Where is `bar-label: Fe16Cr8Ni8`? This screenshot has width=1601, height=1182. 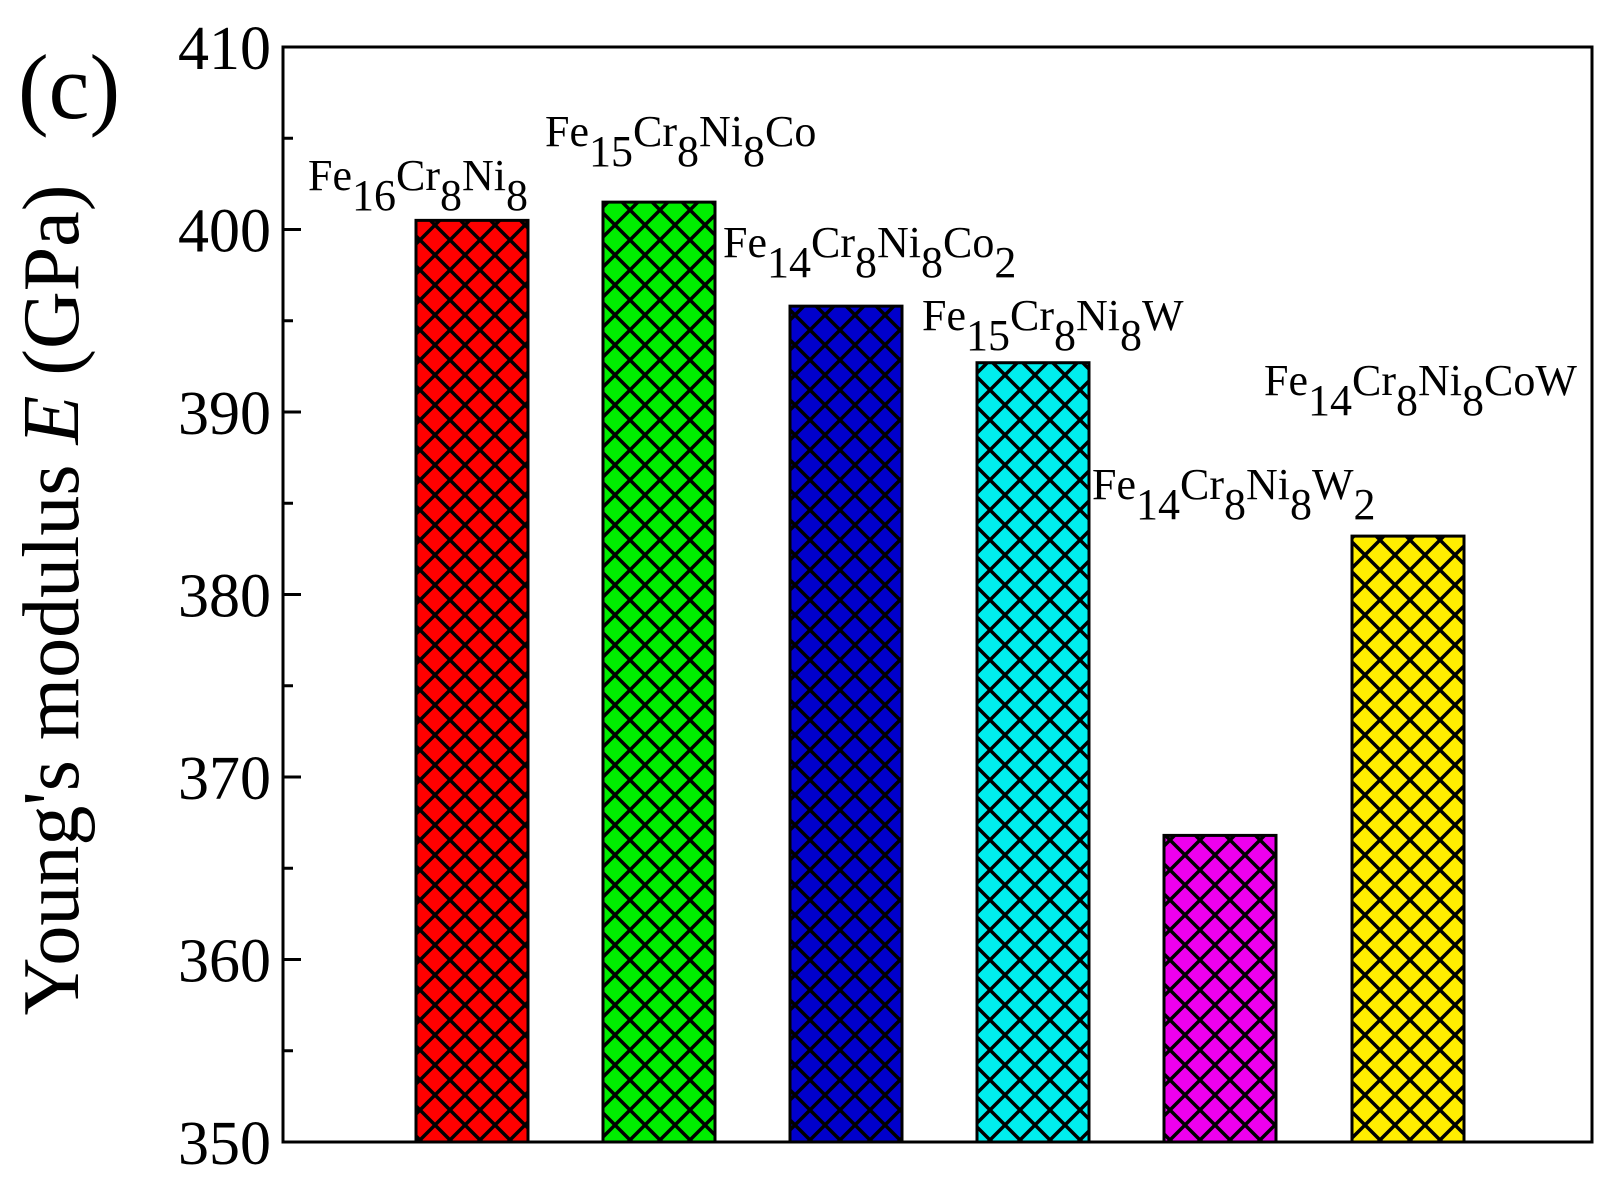
bar-label: Fe16Cr8Ni8 is located at coordinates (418, 185).